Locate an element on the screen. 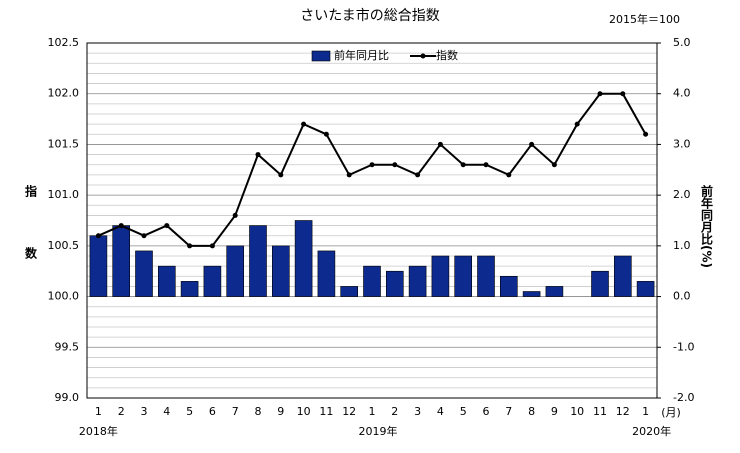  y2-tick-label: -2.0 is located at coordinates (683, 397).